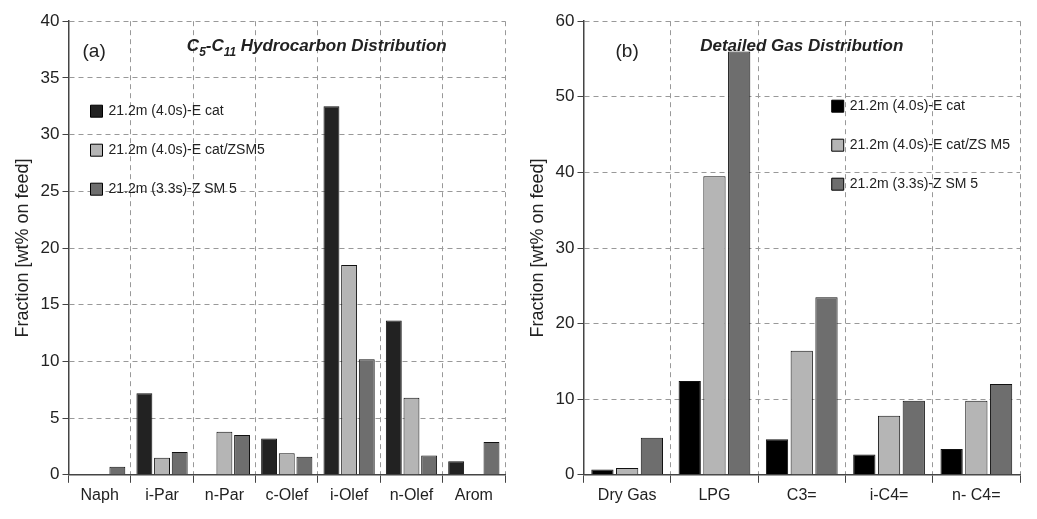 The width and height of the screenshot is (1037, 519). I want to click on text: Detailed Gas Distribution, so click(802, 46).